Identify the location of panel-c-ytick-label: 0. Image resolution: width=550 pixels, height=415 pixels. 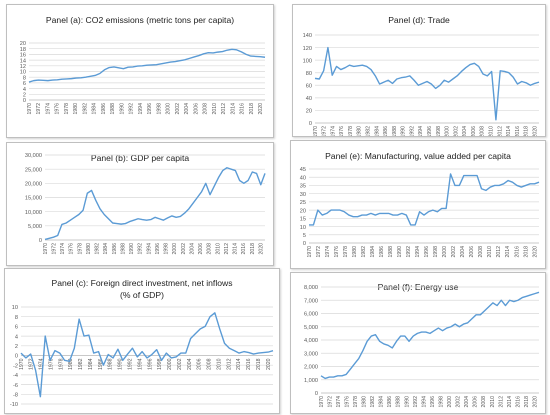
(16, 357).